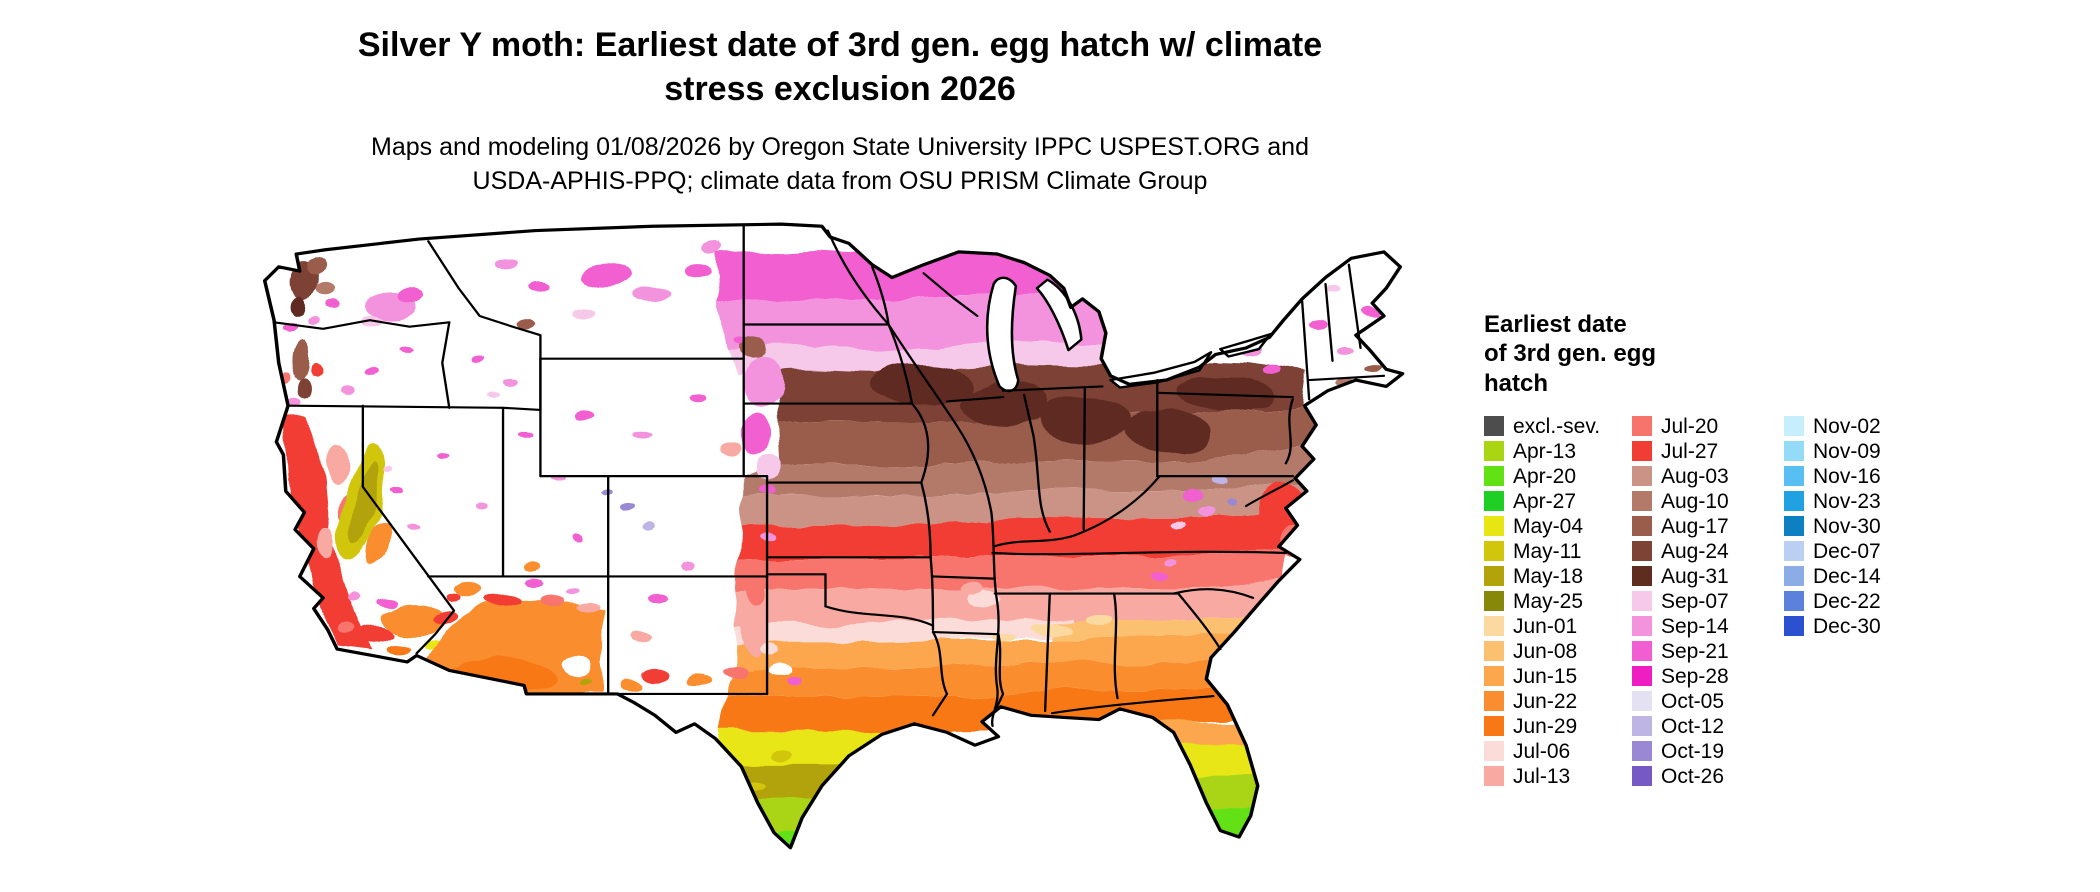 The height and width of the screenshot is (892, 2100). What do you see at coordinates (1545, 501) in the screenshot?
I see `legend-item-label: Apr-27` at bounding box center [1545, 501].